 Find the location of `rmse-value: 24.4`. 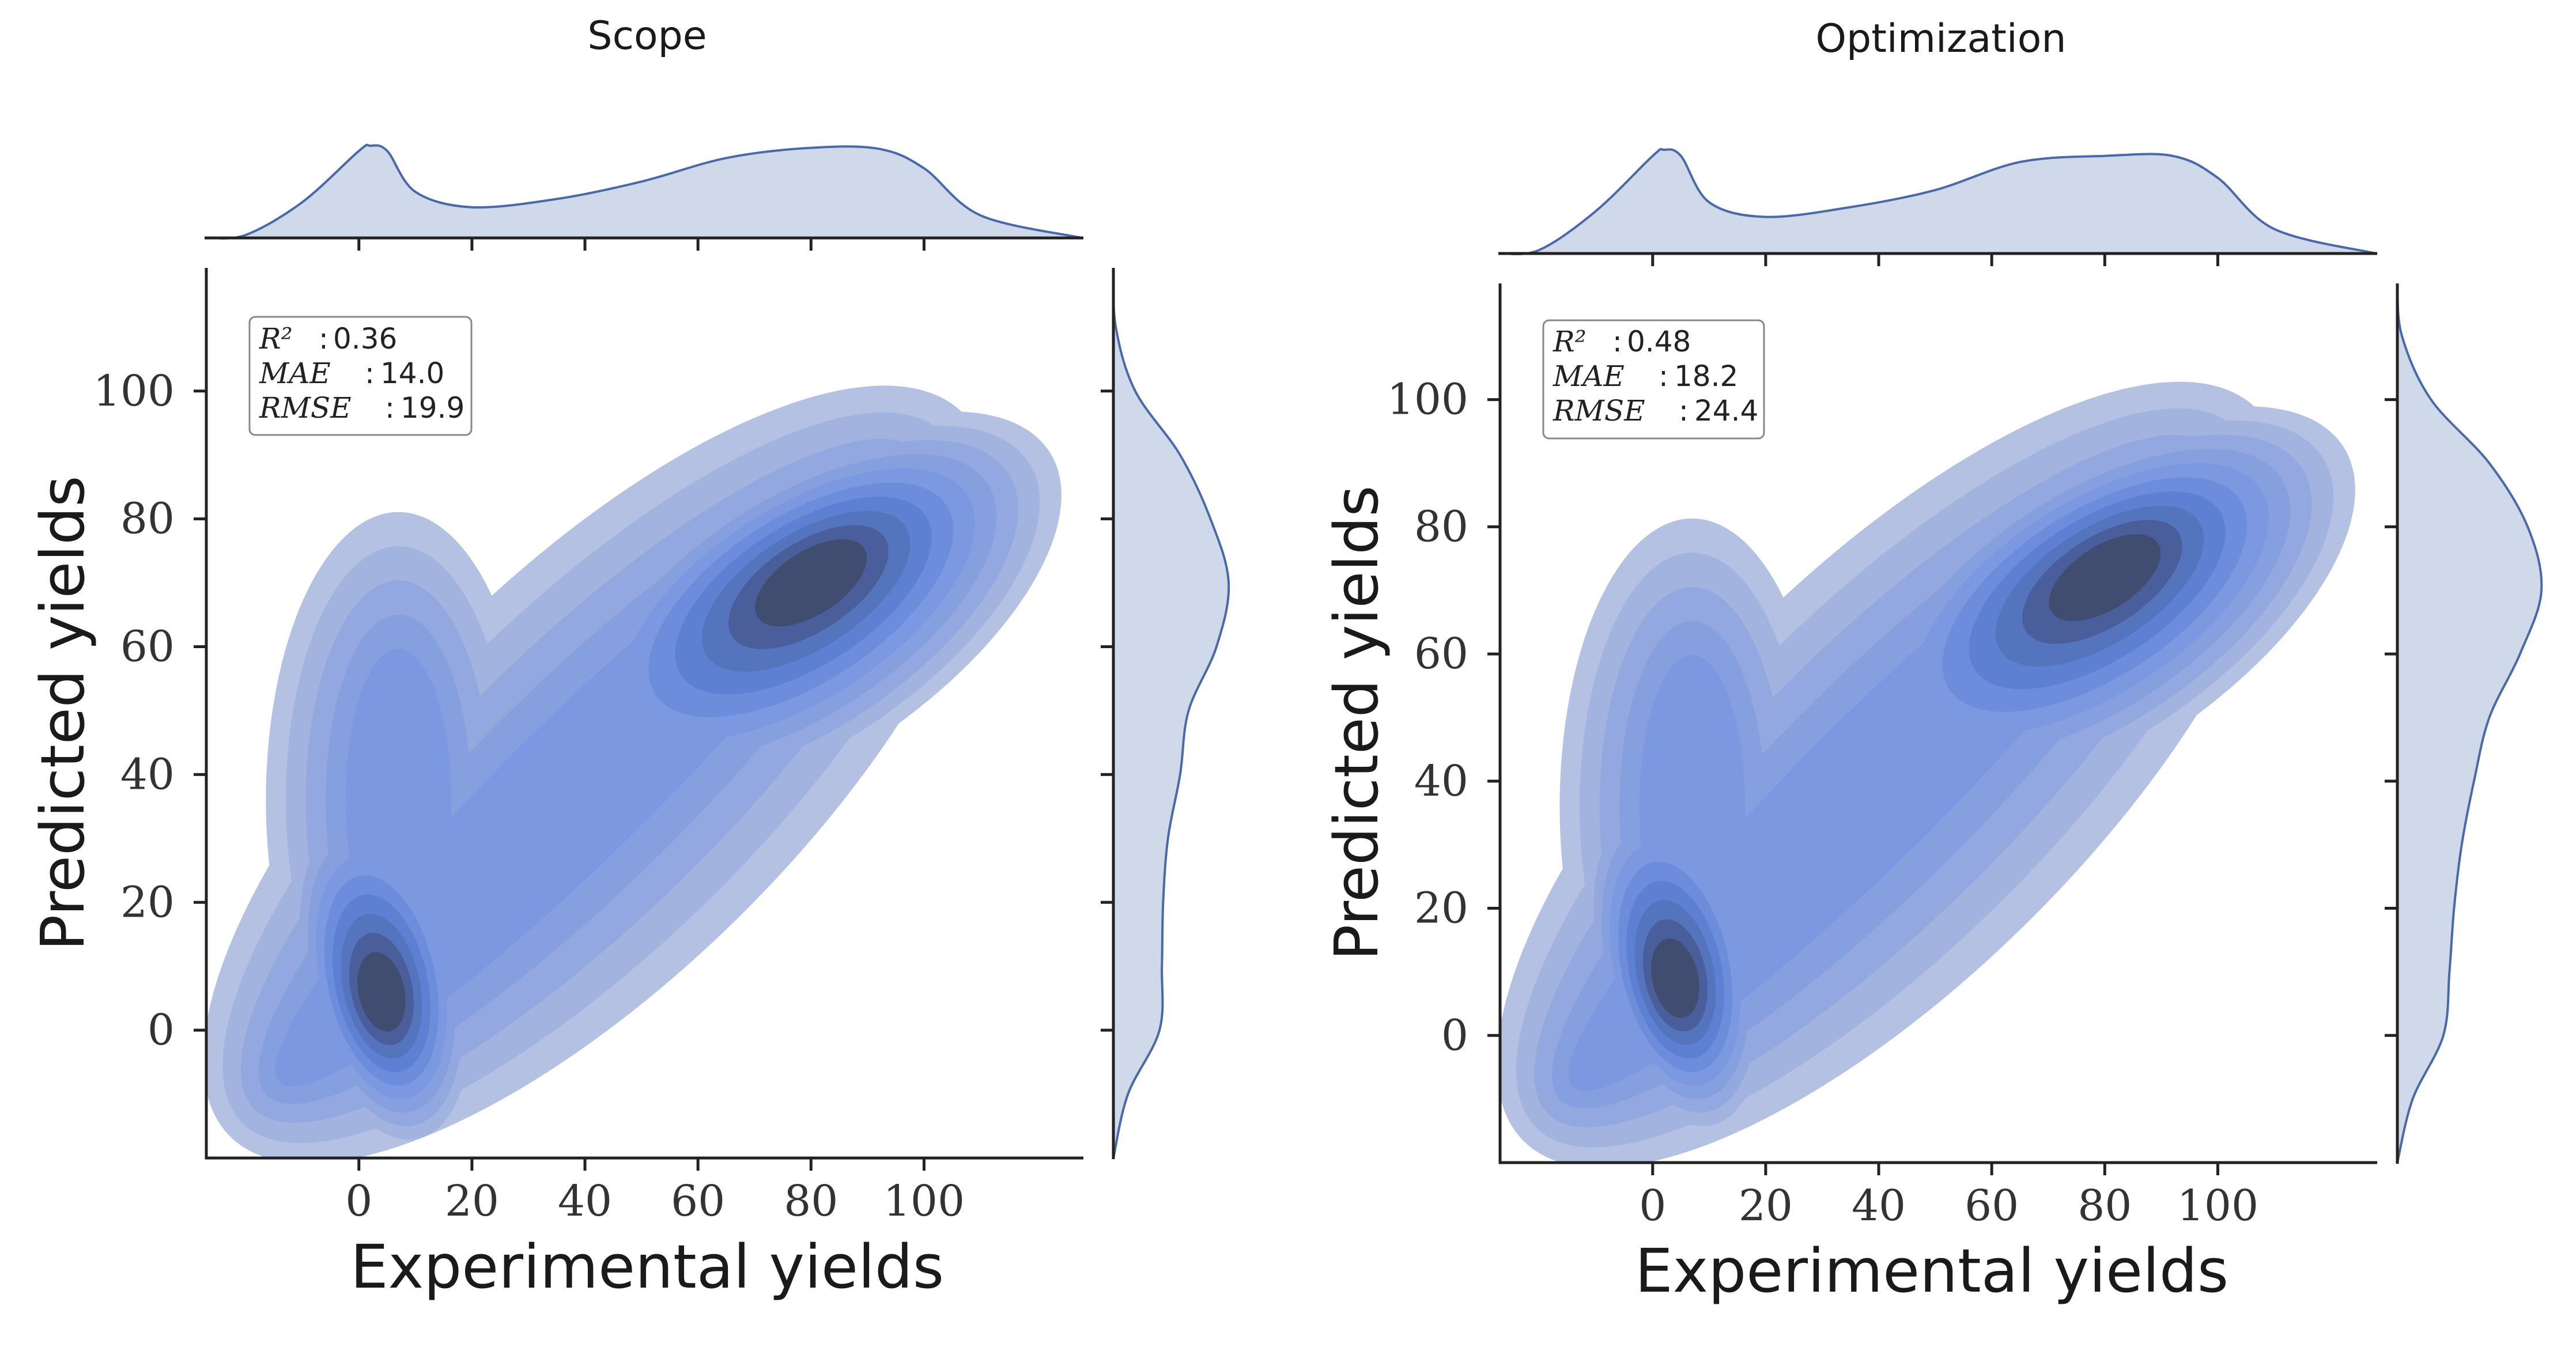

rmse-value: 24.4 is located at coordinates (1726, 410).